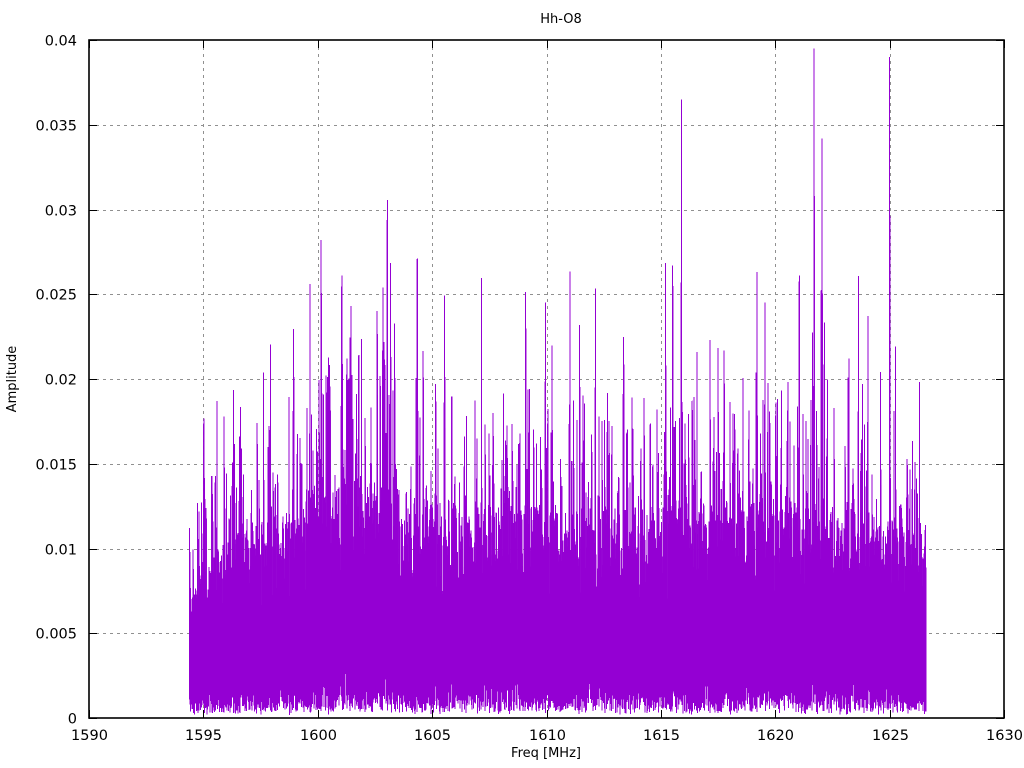 The image size is (1024, 768). What do you see at coordinates (61, 381) in the screenshot?
I see `y-tick-label: 0.02` at bounding box center [61, 381].